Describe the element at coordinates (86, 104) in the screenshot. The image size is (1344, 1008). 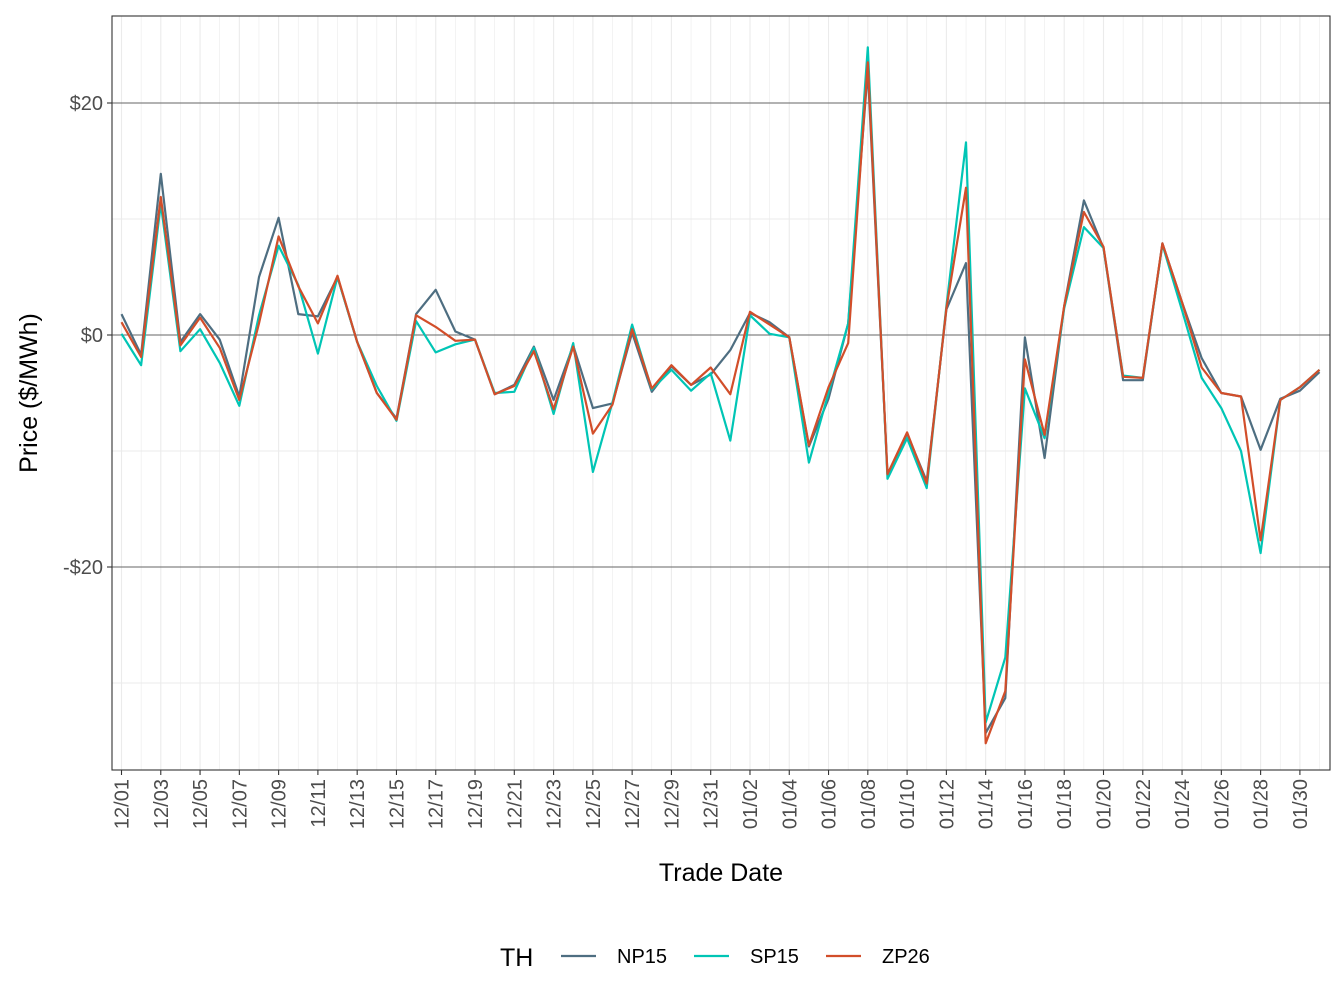
I see `y-tick-label: $20` at that location.